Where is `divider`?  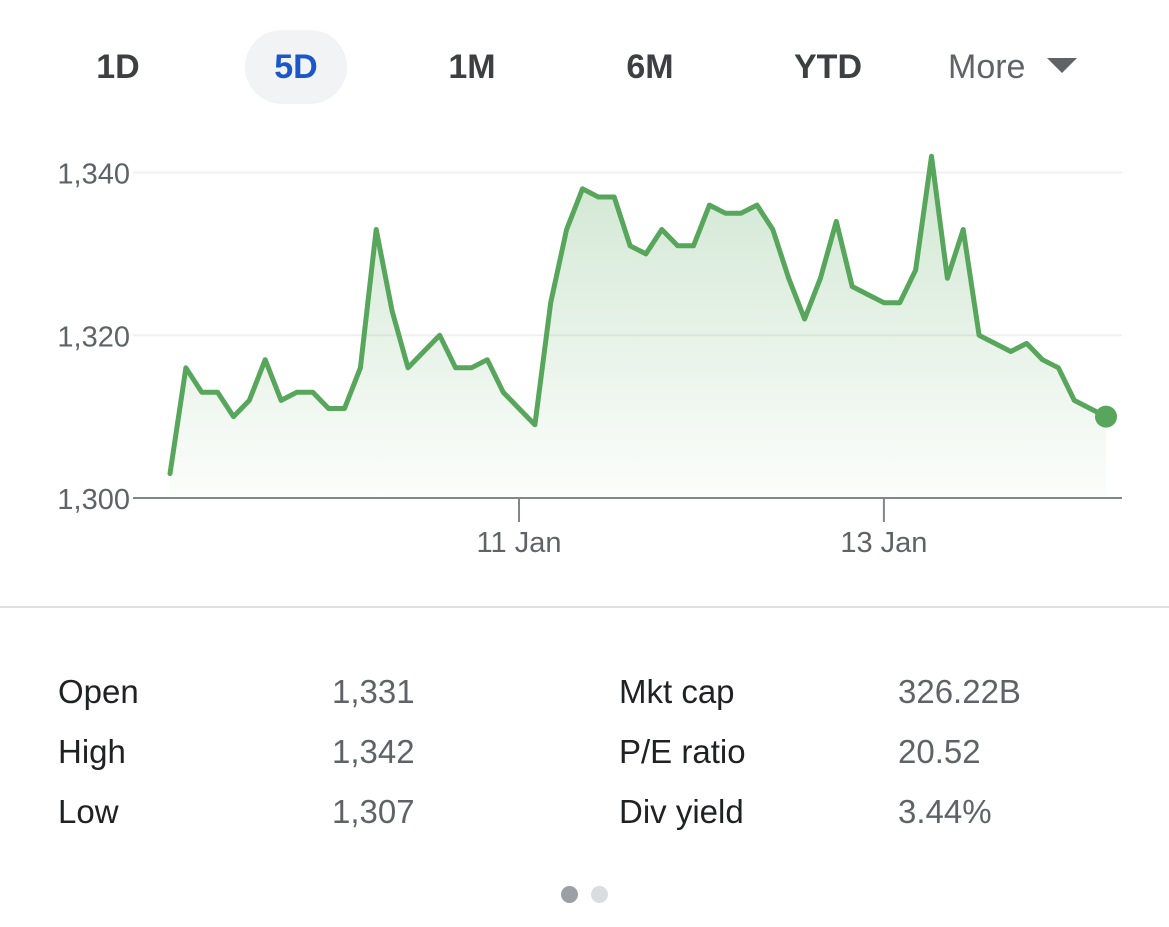
divider is located at coordinates (584, 607).